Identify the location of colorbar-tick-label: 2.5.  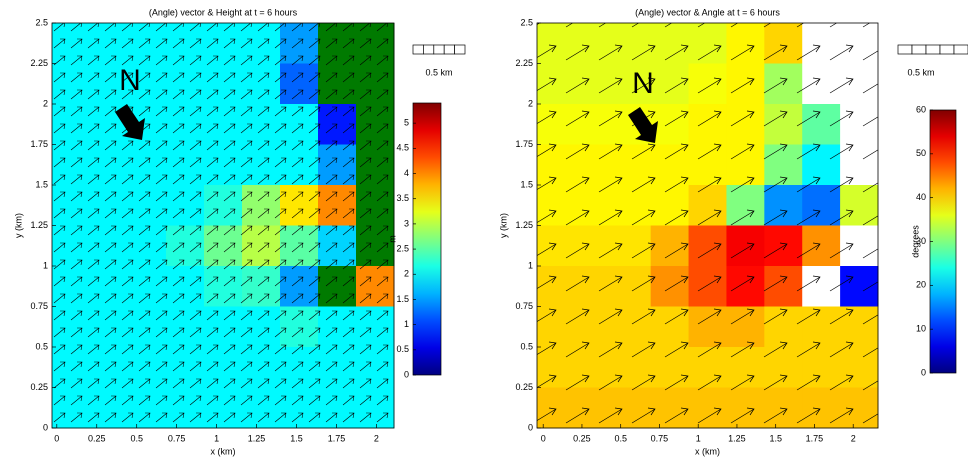
(402, 248).